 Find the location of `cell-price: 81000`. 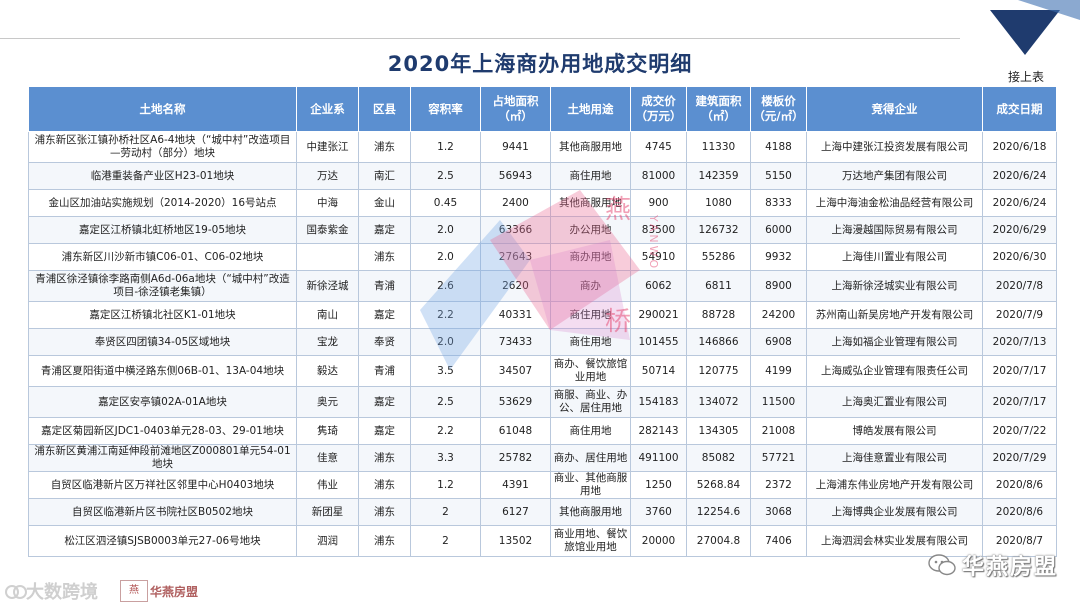

cell-price: 81000 is located at coordinates (658, 176).